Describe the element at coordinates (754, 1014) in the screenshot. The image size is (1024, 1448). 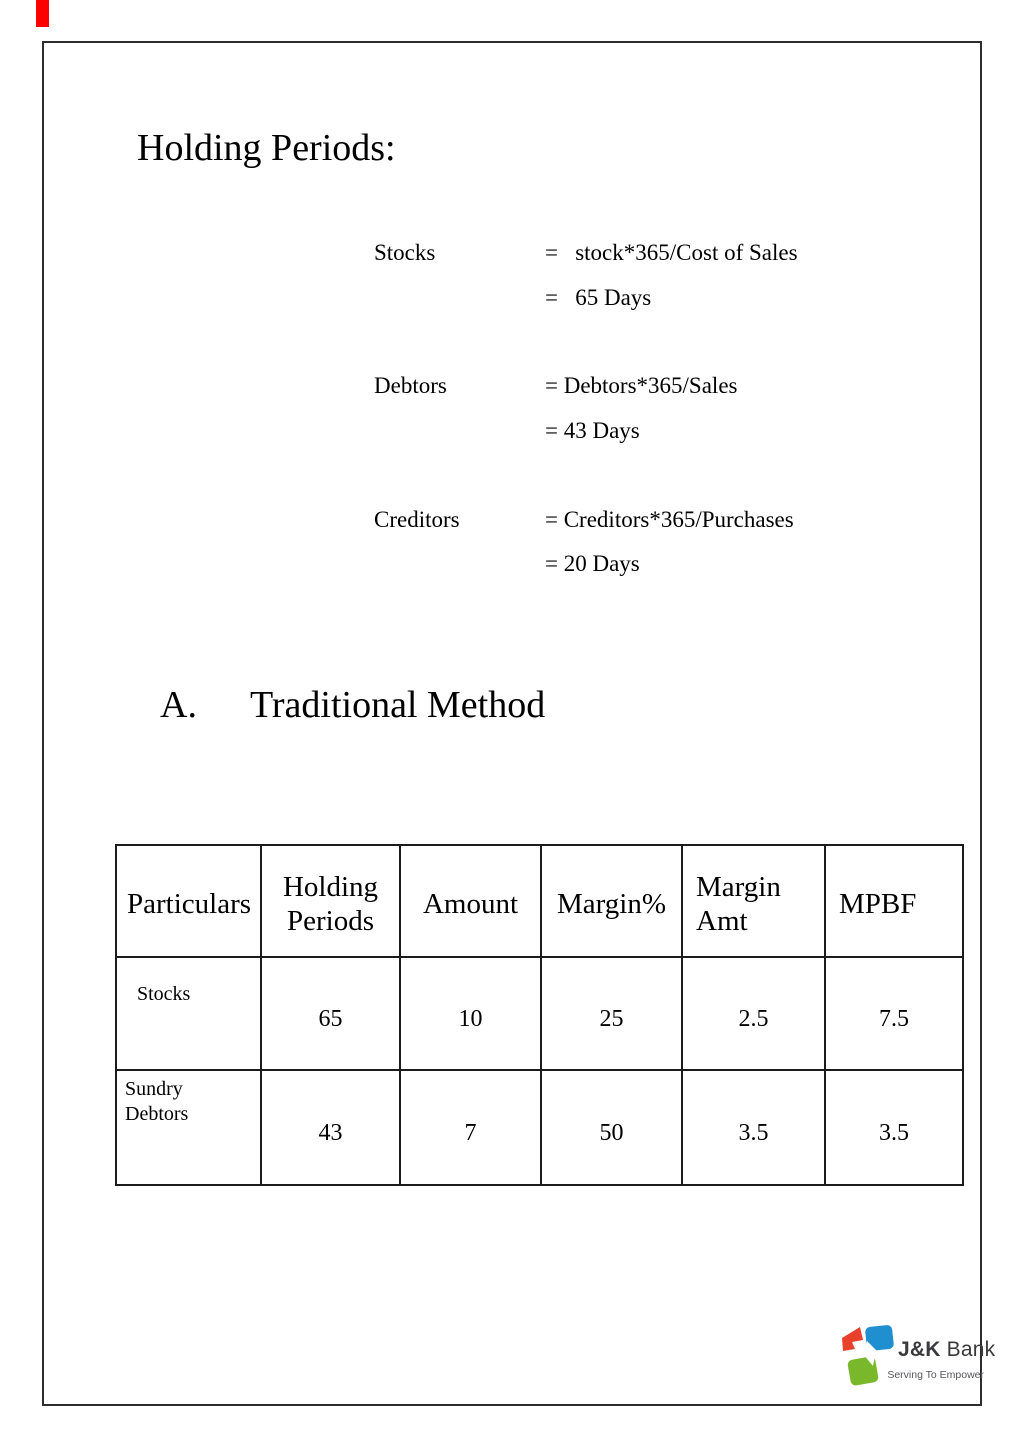
I see `stocks-margin-amt: 2.5` at that location.